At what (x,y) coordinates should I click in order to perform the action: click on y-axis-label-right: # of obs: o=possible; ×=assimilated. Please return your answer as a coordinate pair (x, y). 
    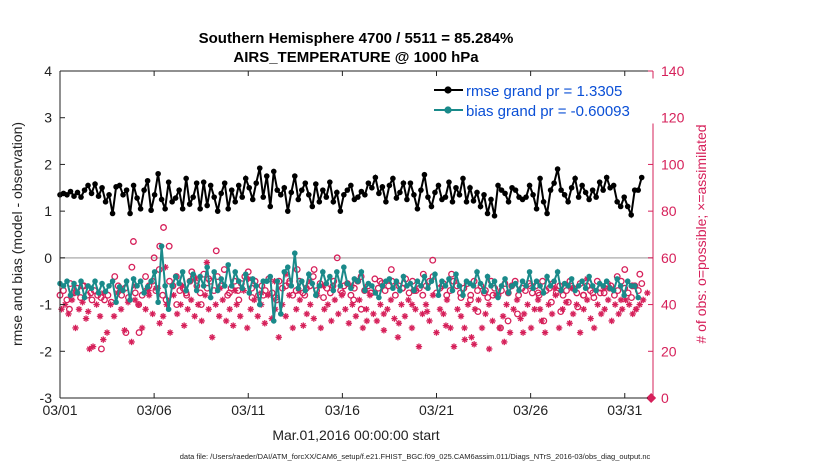
    Looking at the image, I should click on (701, 233).